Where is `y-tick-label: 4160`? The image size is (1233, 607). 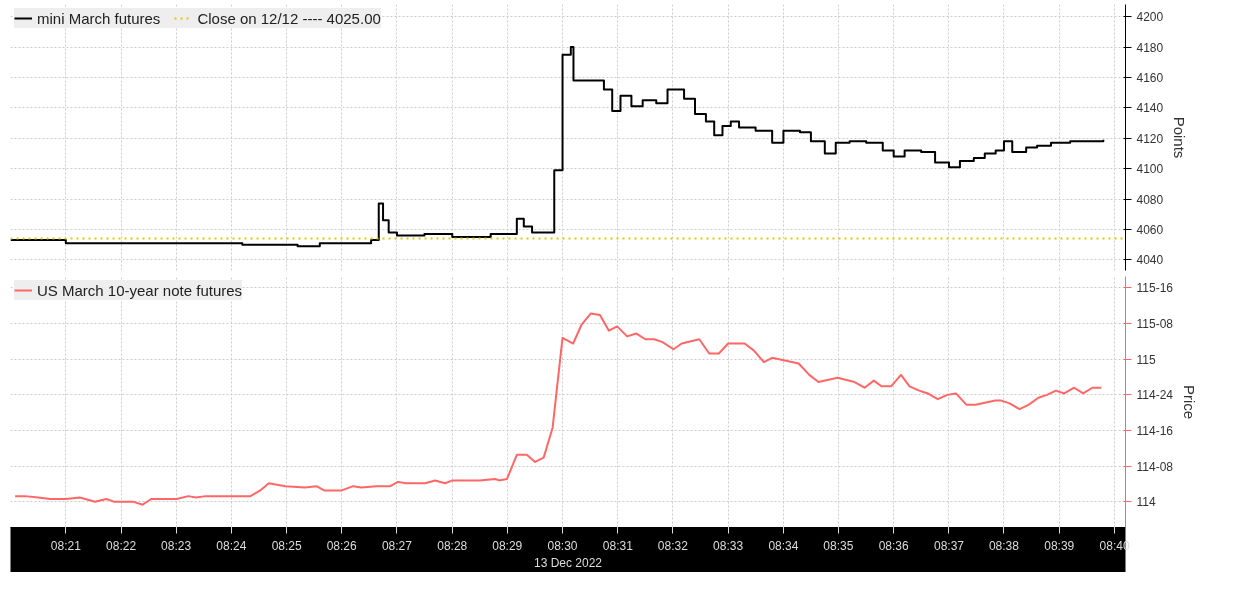 y-tick-label: 4160 is located at coordinates (1150, 77).